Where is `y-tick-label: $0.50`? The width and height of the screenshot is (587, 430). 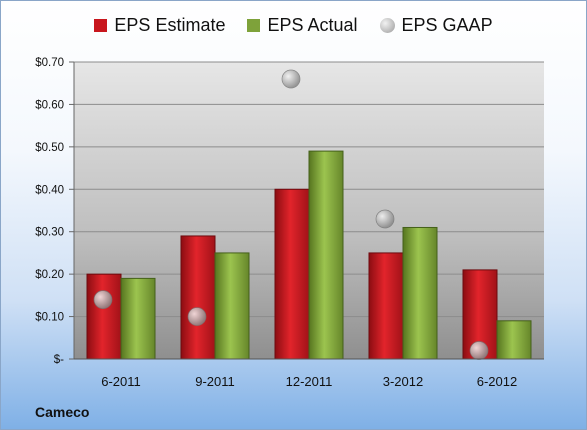 y-tick-label: $0.50 is located at coordinates (49, 148).